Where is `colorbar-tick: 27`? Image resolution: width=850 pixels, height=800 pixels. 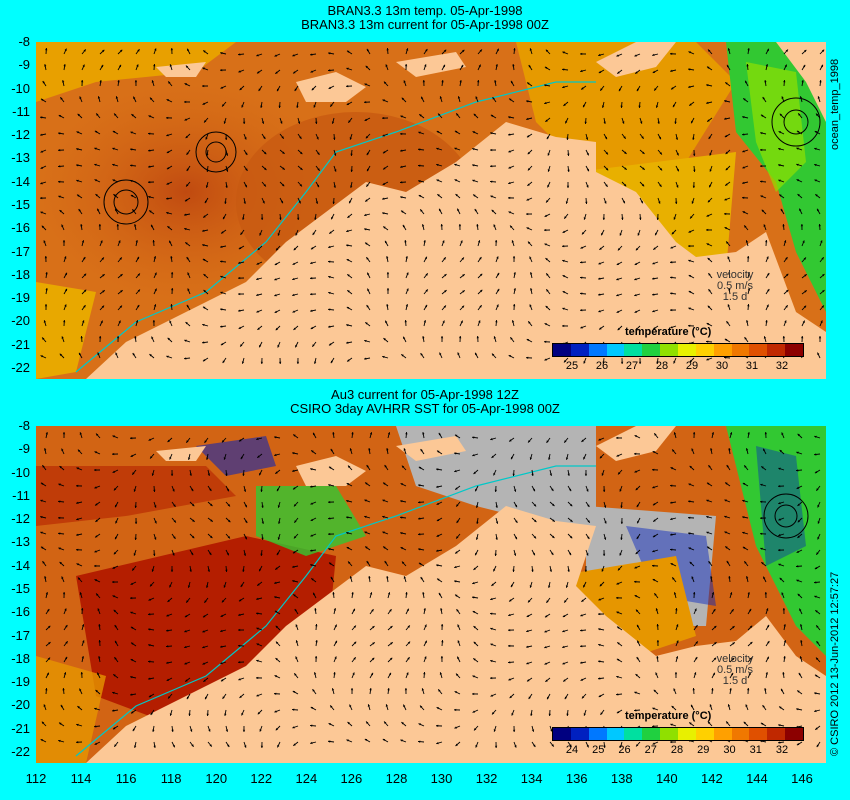 colorbar-tick: 27 is located at coordinates (650, 750).